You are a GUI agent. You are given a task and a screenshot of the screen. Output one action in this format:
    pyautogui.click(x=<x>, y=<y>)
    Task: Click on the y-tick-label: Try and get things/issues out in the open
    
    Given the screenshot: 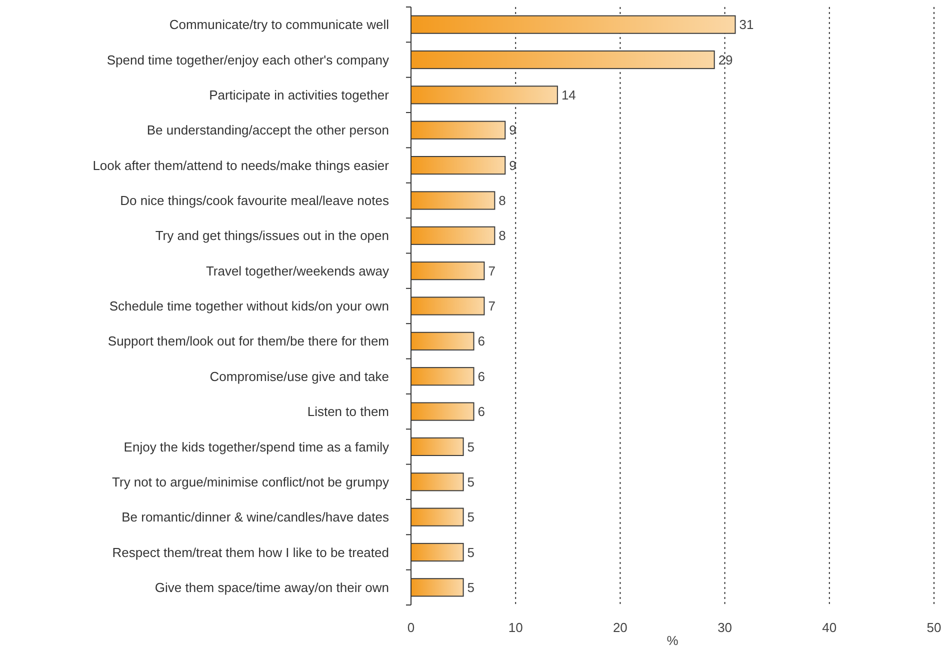 What is the action you would take?
    pyautogui.click(x=272, y=236)
    